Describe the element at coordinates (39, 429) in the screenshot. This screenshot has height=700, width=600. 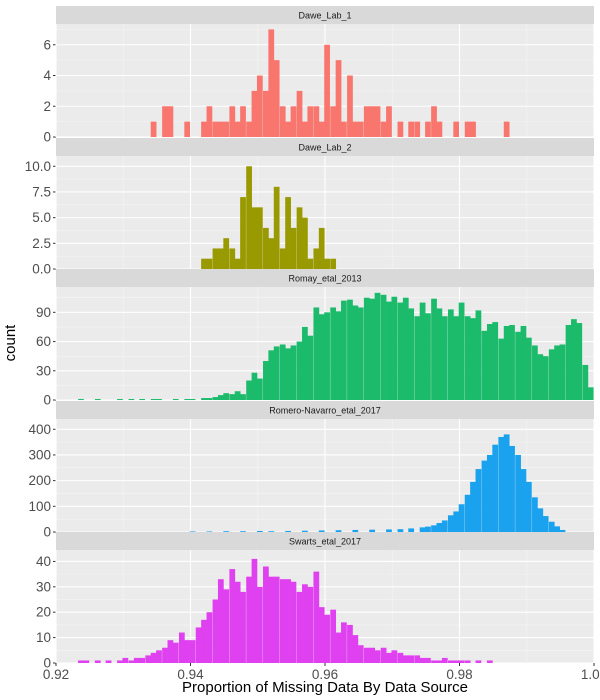
I see `y-tick-label: 400` at that location.